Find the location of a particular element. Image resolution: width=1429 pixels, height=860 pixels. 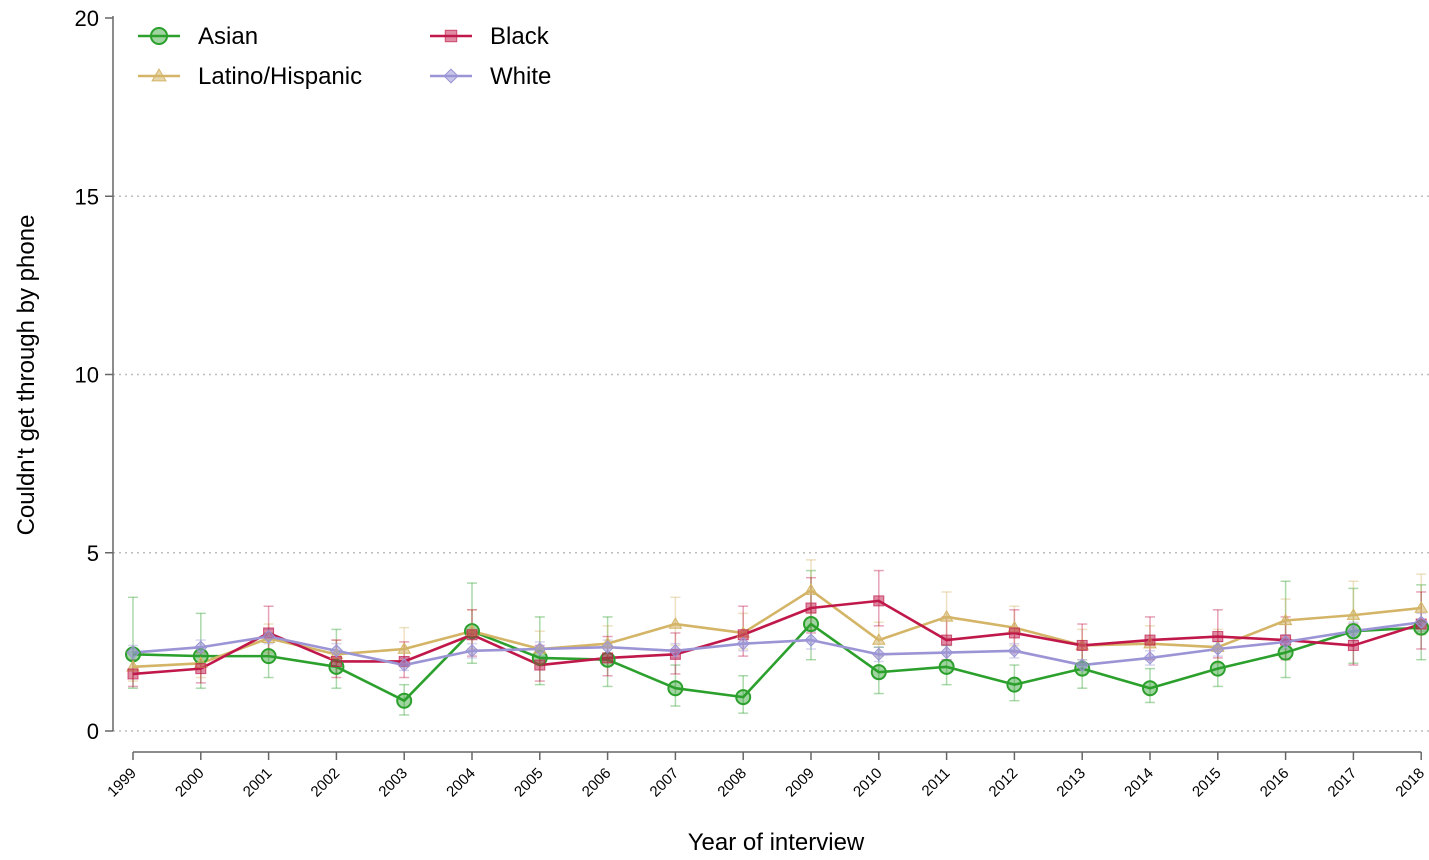

x-tick-label: 2011 is located at coordinates (936, 782).